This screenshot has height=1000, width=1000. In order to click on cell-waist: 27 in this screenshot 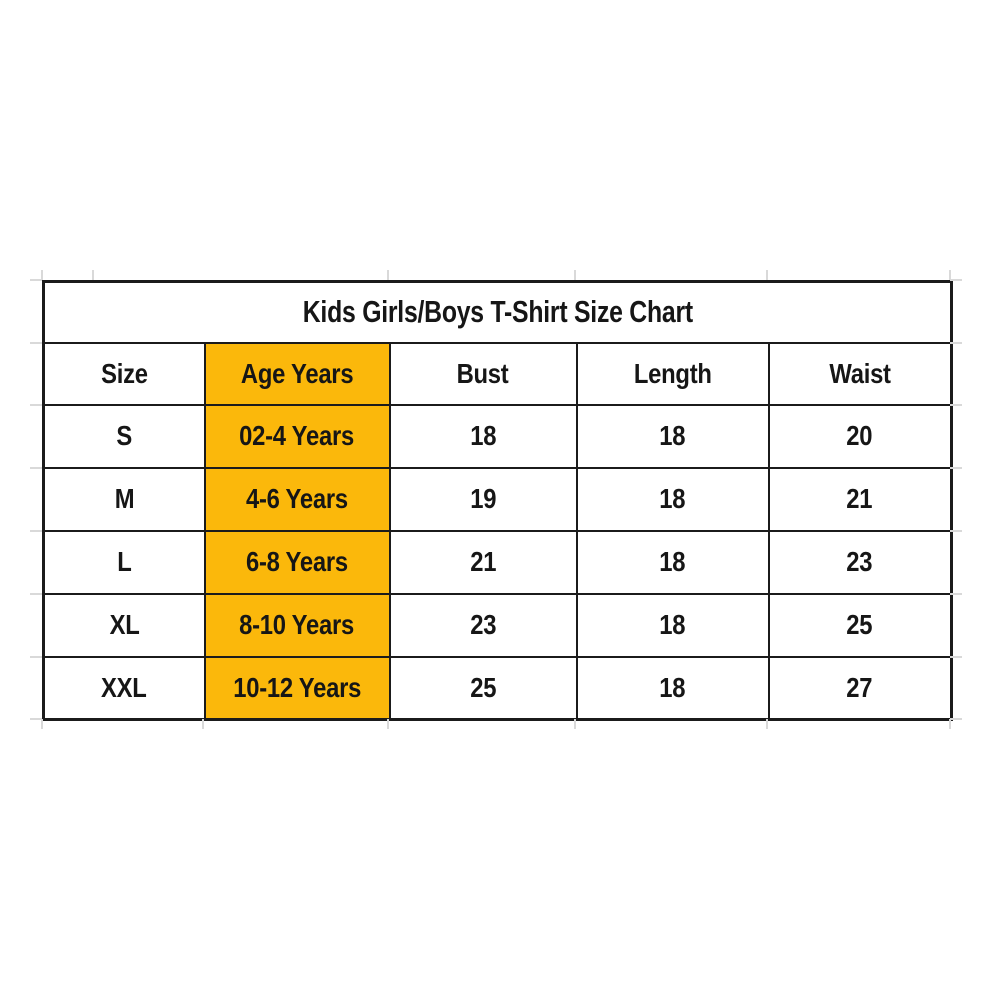, I will do `click(860, 688)`.